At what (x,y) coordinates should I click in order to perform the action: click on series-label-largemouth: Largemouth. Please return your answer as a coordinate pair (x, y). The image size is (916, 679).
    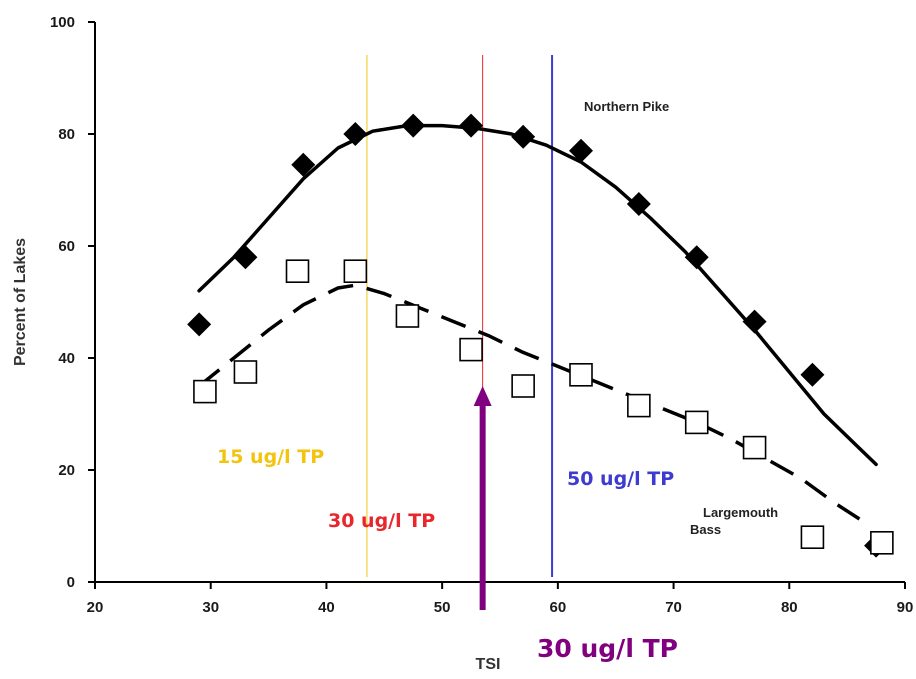
    Looking at the image, I should click on (740, 512).